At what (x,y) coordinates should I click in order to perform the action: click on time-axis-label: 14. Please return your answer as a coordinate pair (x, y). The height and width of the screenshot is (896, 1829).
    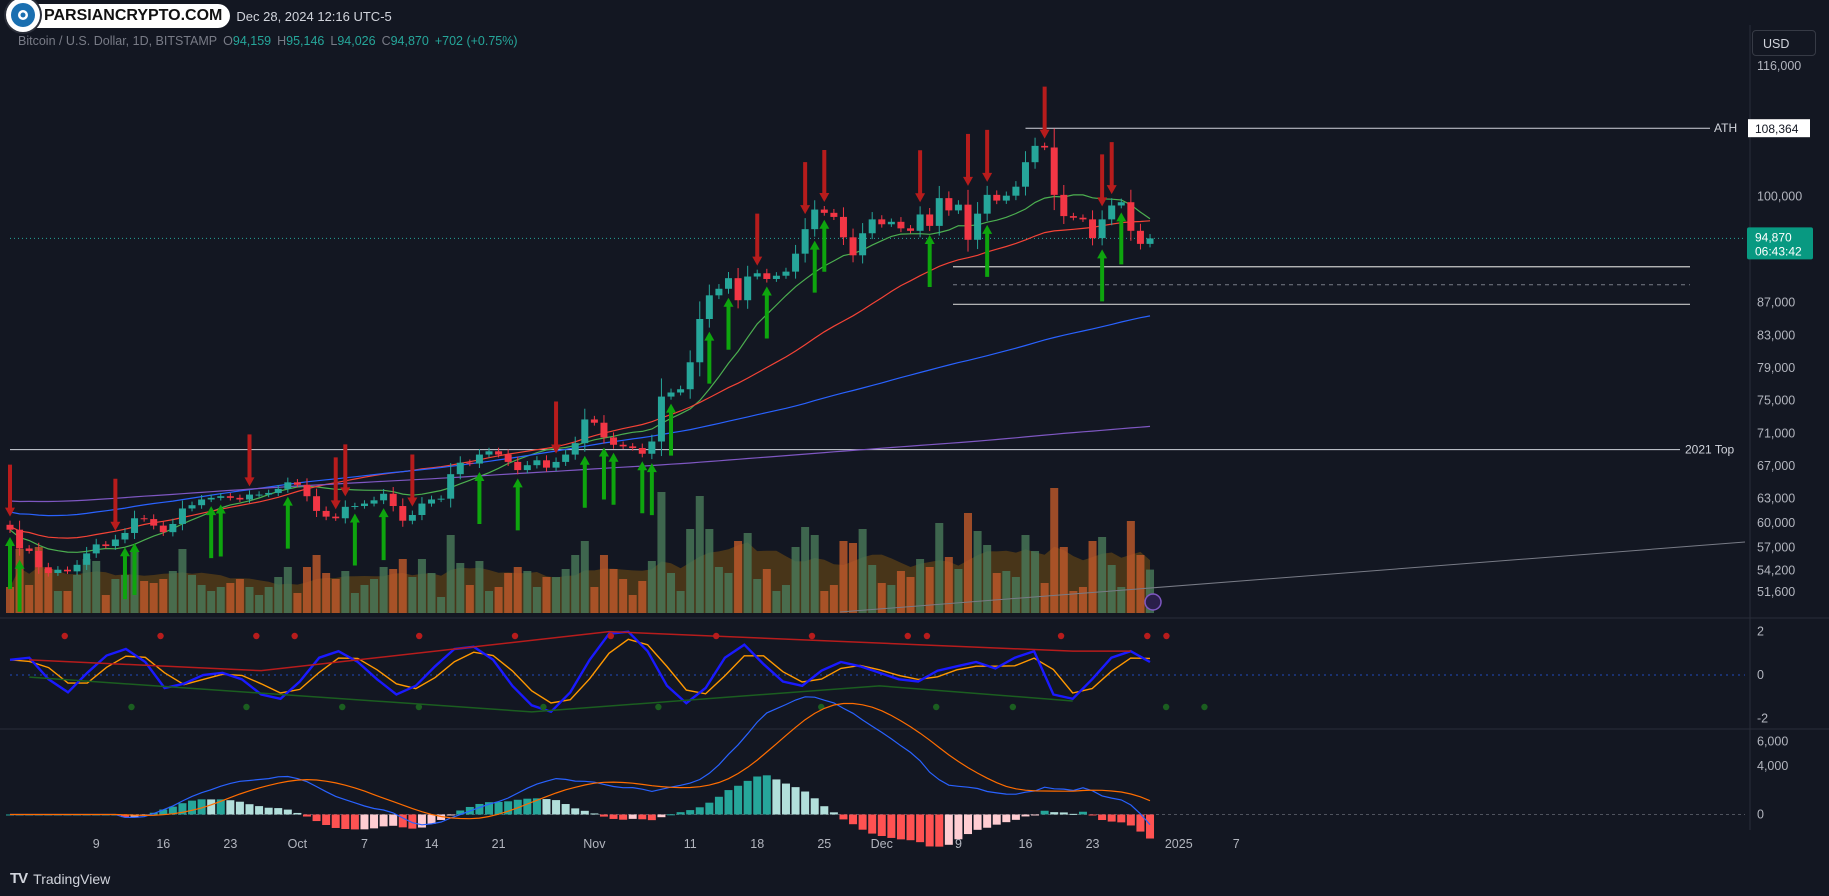
    Looking at the image, I should click on (432, 844).